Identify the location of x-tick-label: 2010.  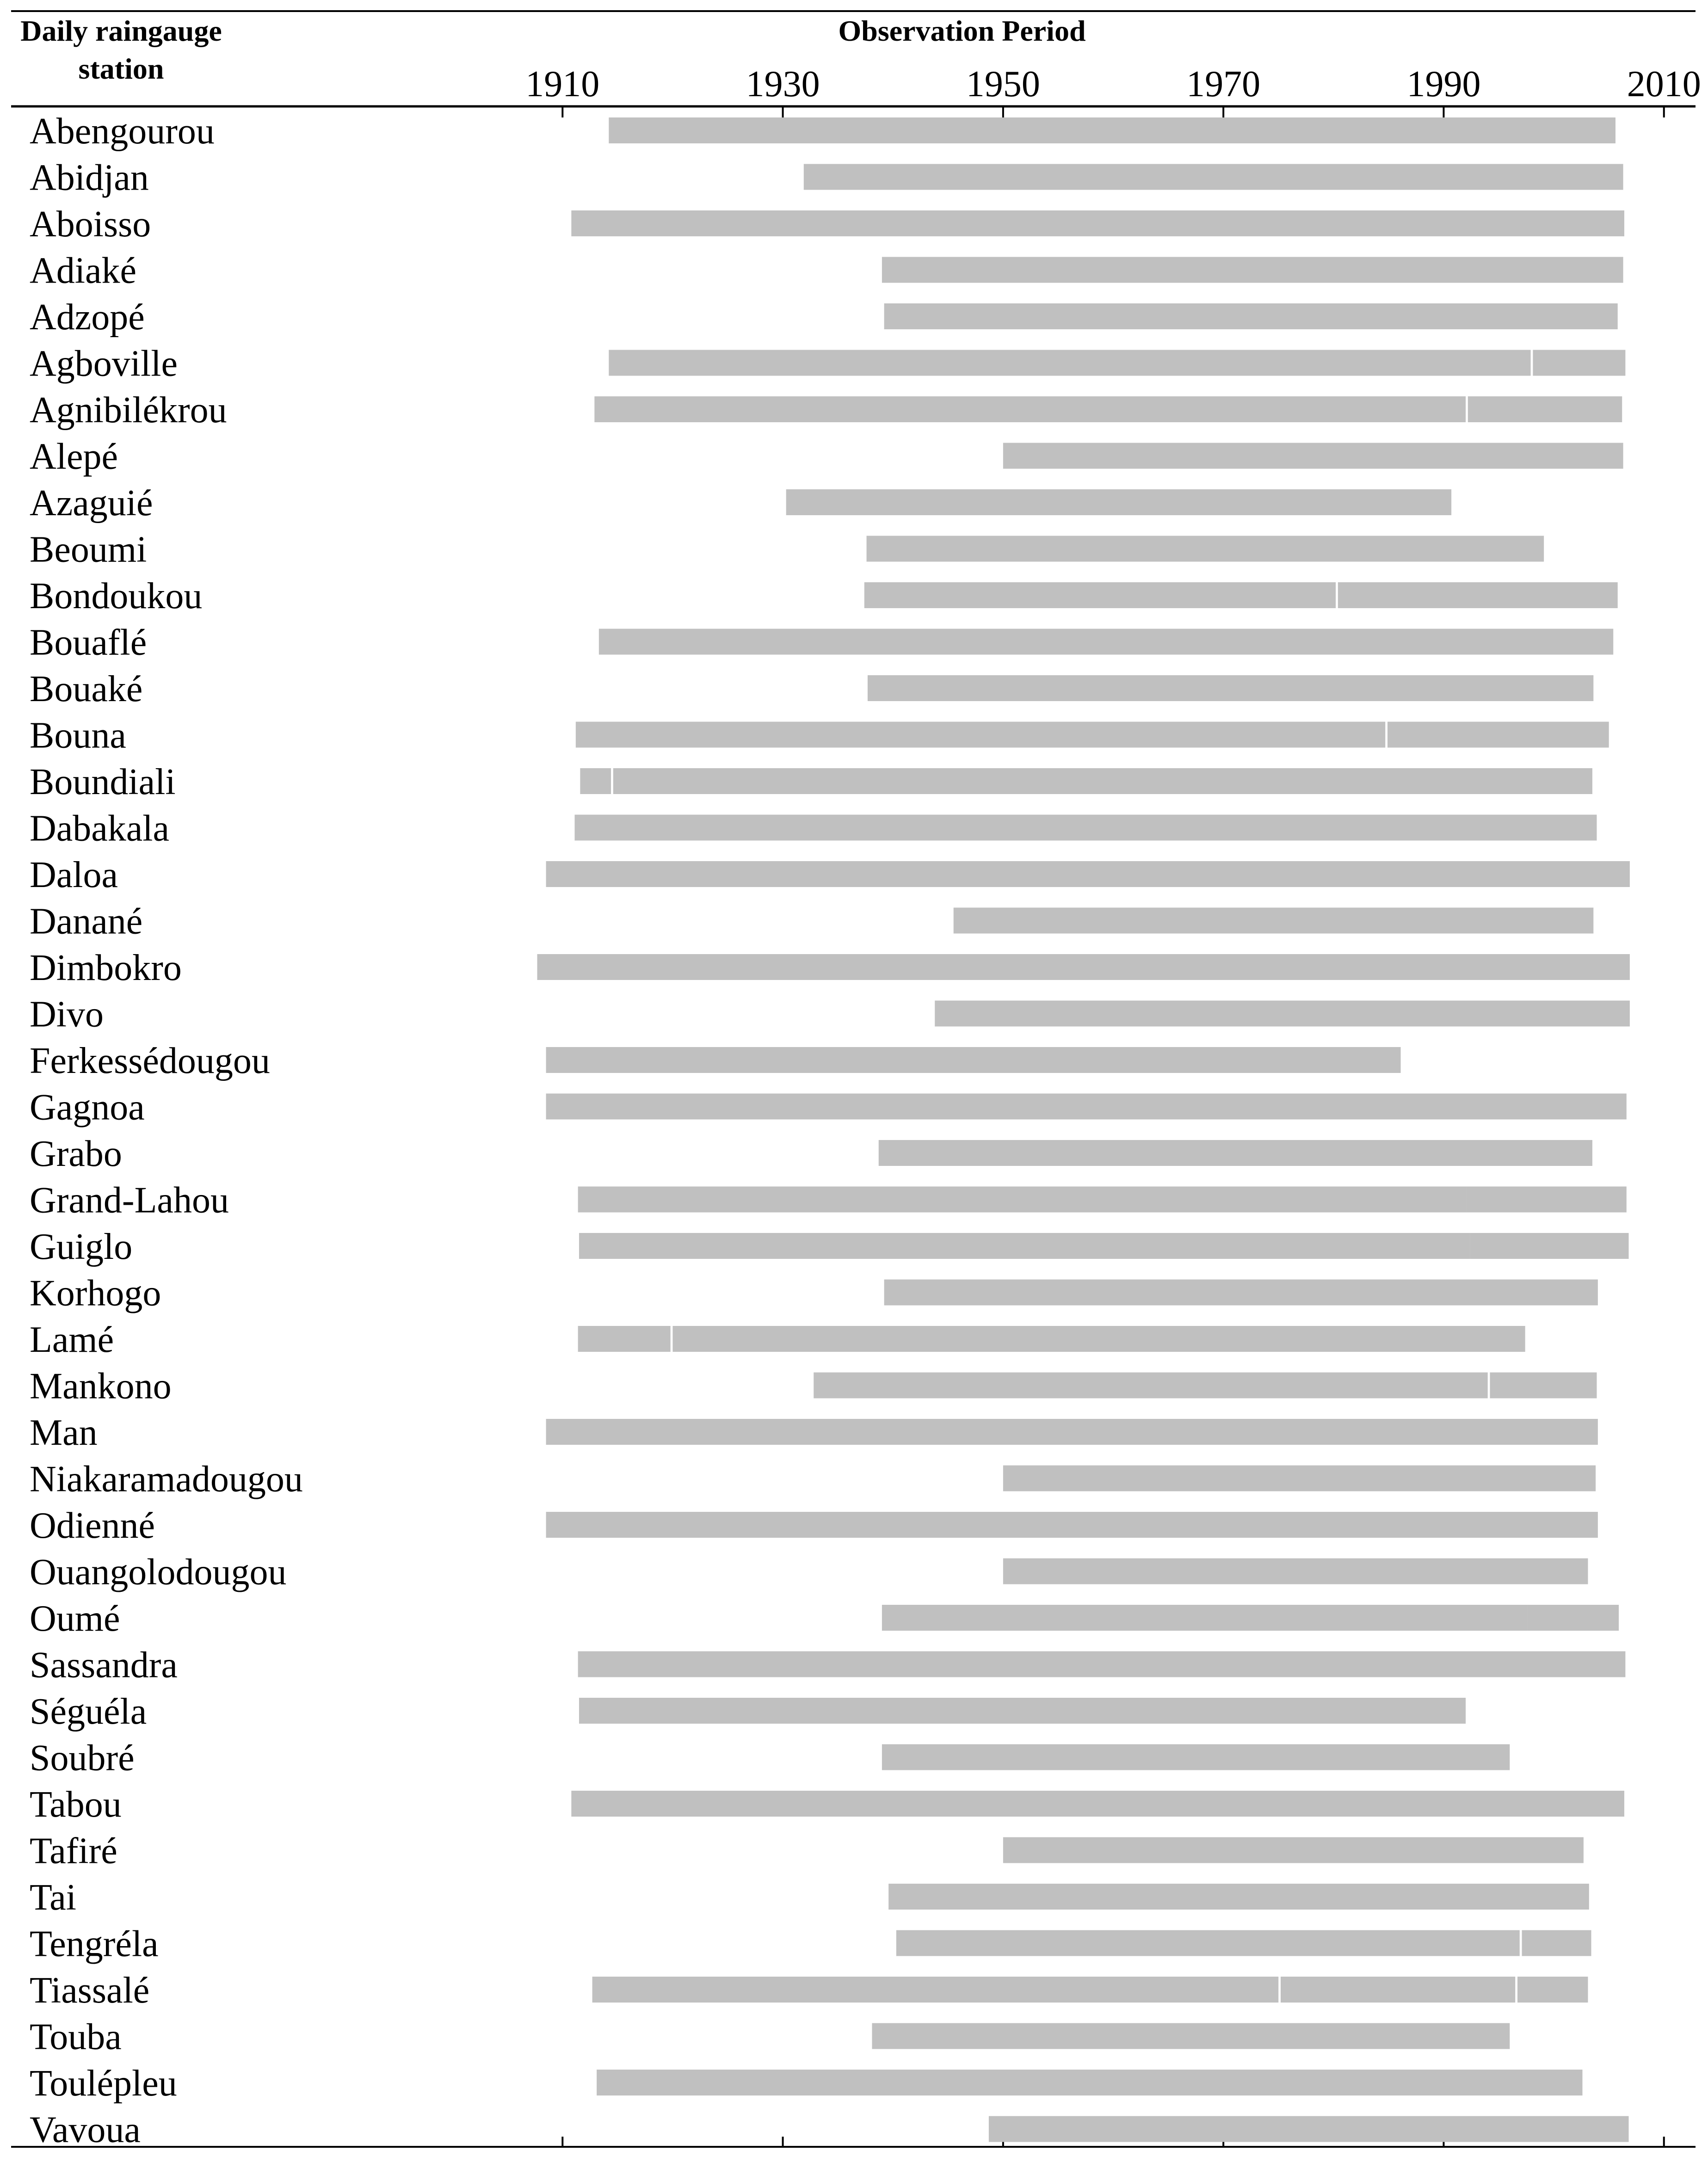
(1664, 85).